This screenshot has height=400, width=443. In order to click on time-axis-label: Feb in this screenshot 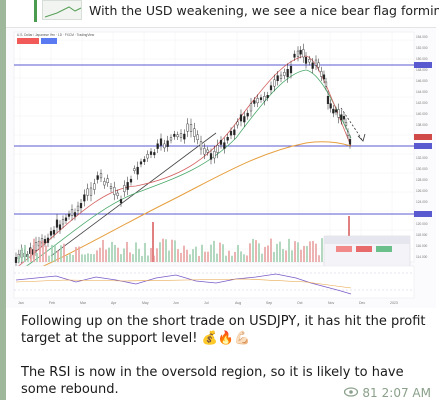, I will do `click(52, 303)`.